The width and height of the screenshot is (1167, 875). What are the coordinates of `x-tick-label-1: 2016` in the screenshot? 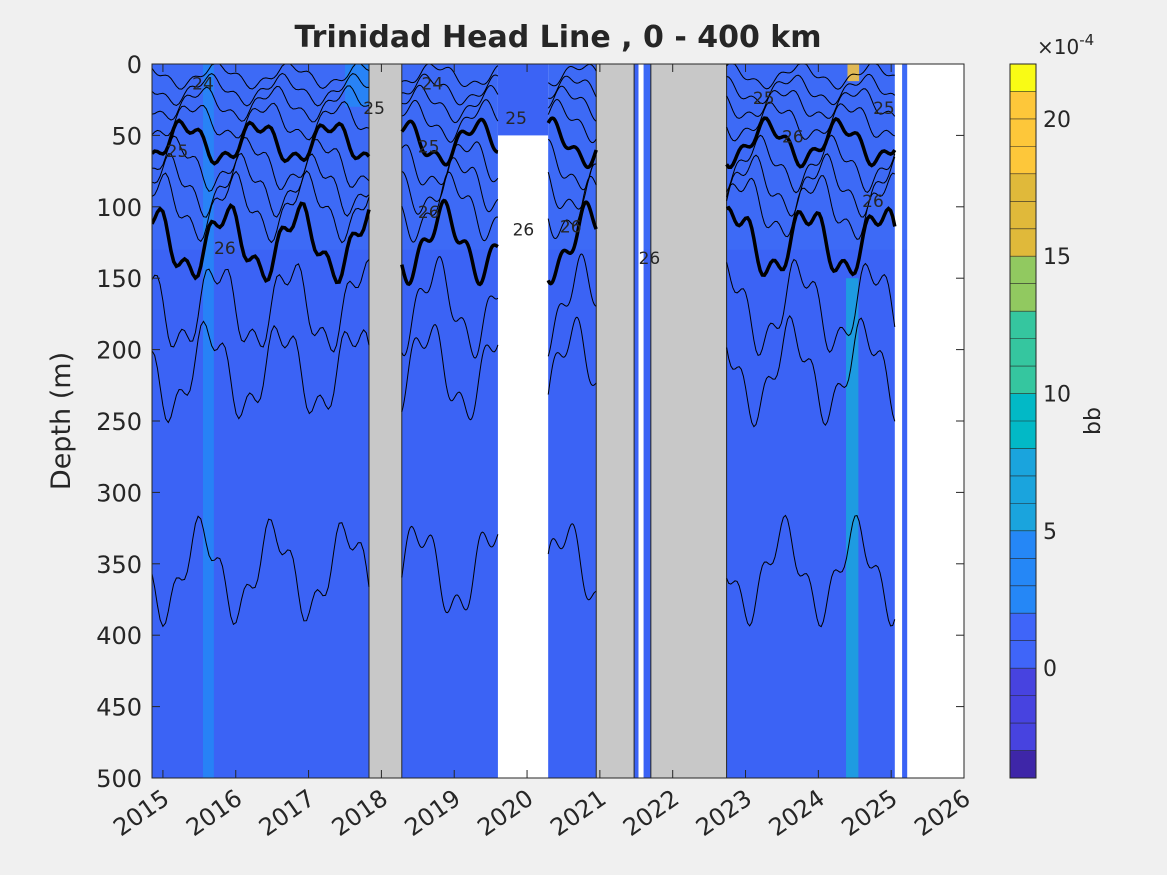 It's located at (214, 813).